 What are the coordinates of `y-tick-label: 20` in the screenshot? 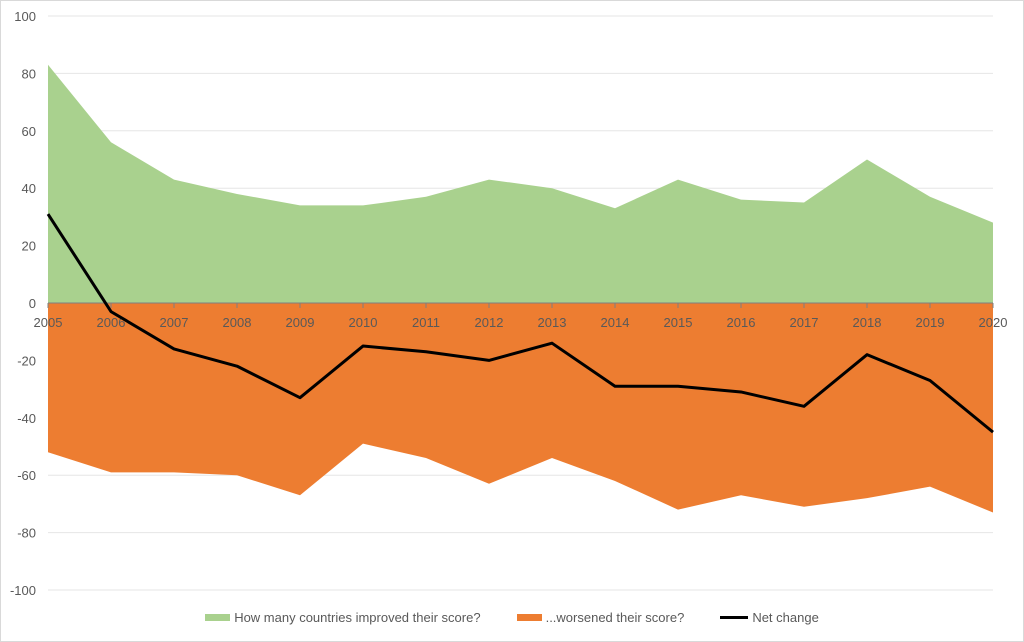 It's located at (29, 246).